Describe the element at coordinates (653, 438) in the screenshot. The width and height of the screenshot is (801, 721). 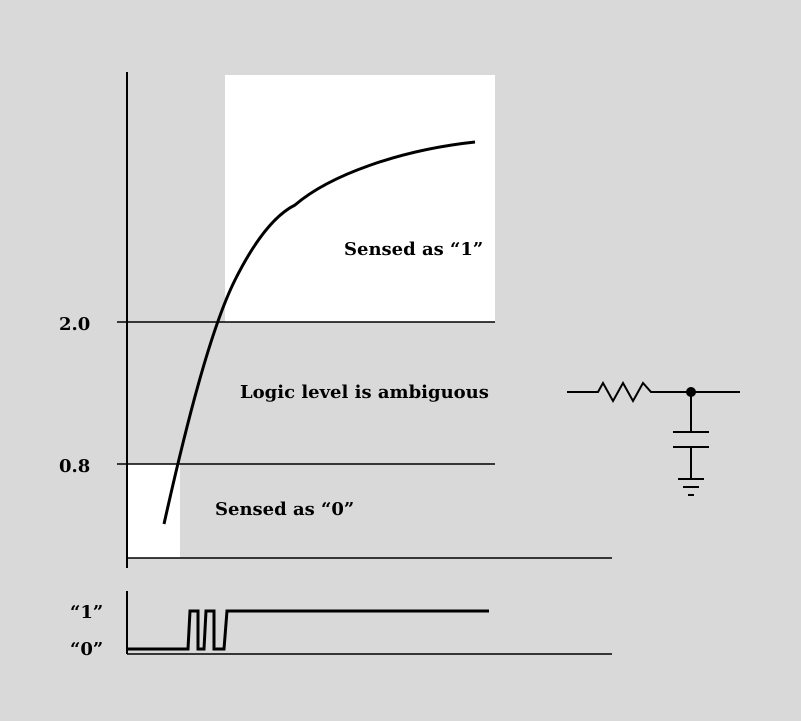
I see `rc-low-pass-filter-icon` at that location.